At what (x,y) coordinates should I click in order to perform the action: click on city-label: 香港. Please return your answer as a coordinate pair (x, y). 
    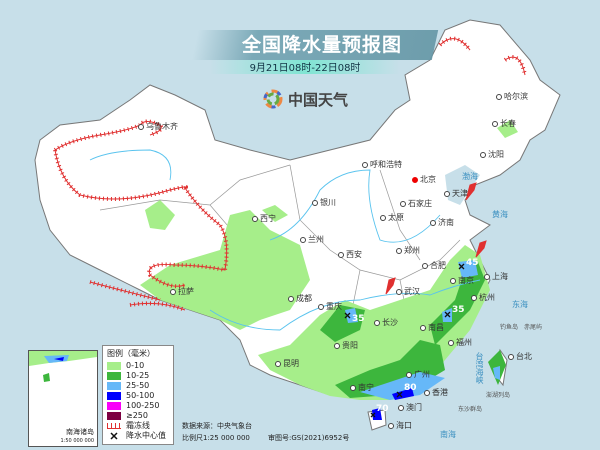
    Looking at the image, I should click on (436, 393).